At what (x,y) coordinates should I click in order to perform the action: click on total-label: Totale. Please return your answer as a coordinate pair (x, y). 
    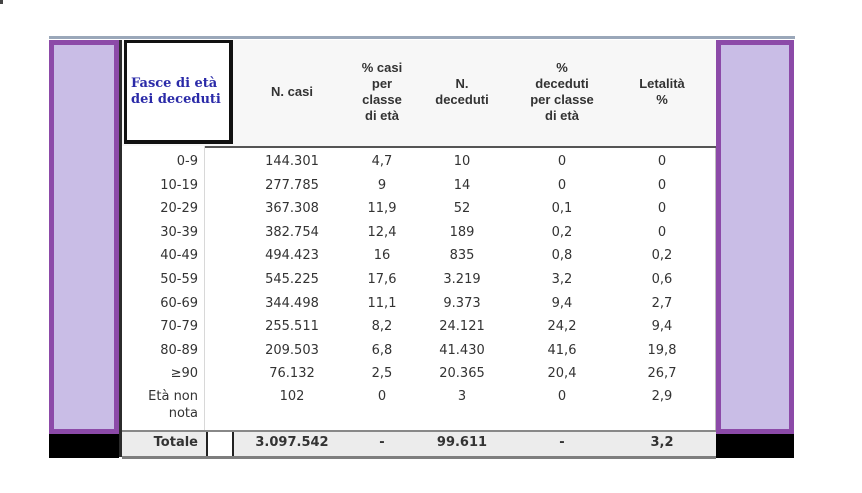
    Looking at the image, I should click on (175, 442).